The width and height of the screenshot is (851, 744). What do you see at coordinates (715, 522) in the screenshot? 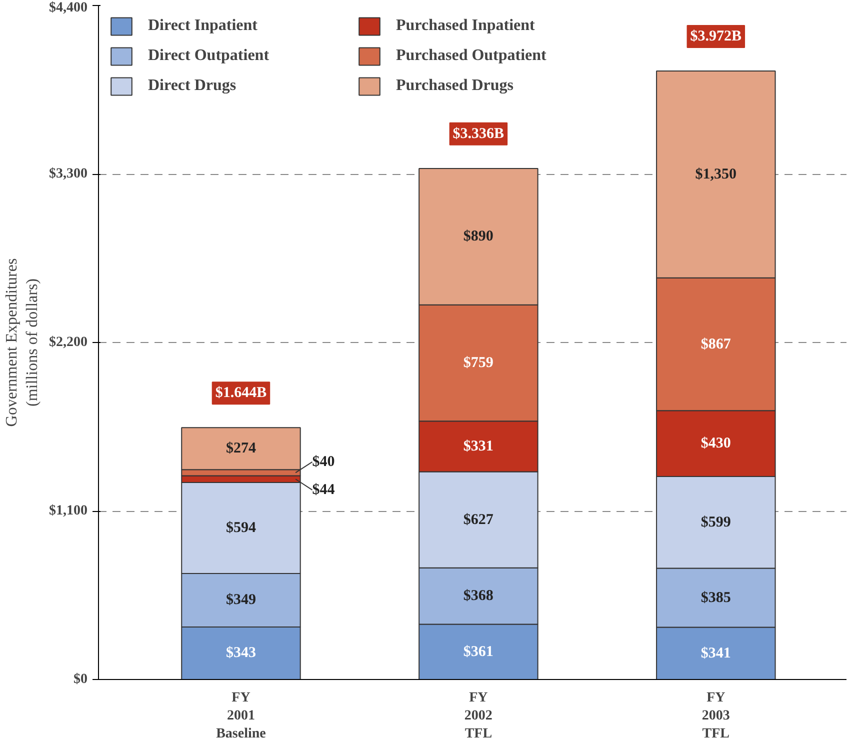
I see `data-label: $599` at bounding box center [715, 522].